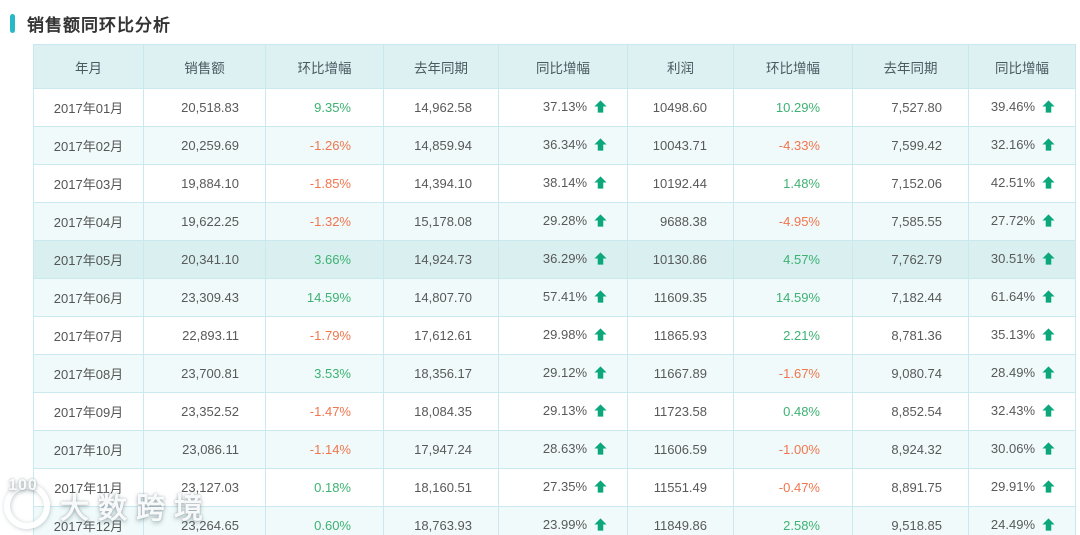 This screenshot has width=1080, height=535. What do you see at coordinates (680, 297) in the screenshot?
I see `profit-cell: 11609.35` at bounding box center [680, 297].